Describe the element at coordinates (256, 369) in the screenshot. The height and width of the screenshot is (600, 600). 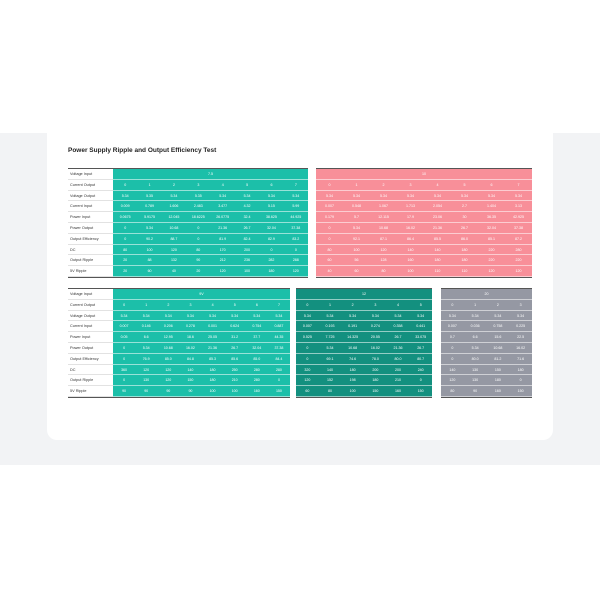
I see `table-cell: 280` at that location.